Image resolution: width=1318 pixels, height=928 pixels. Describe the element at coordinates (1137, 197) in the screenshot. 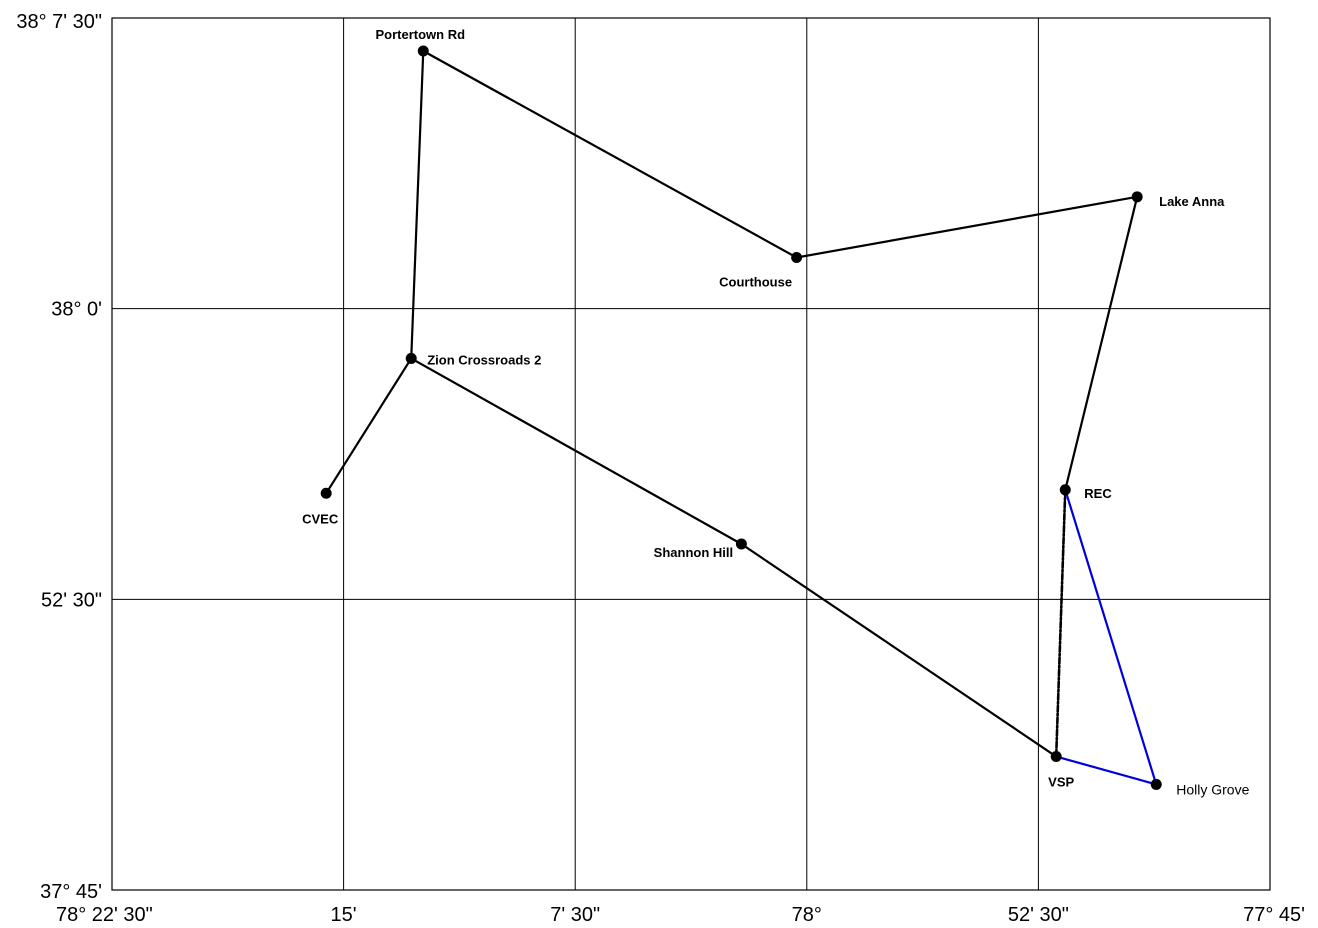

I see `node-lakeanna` at that location.